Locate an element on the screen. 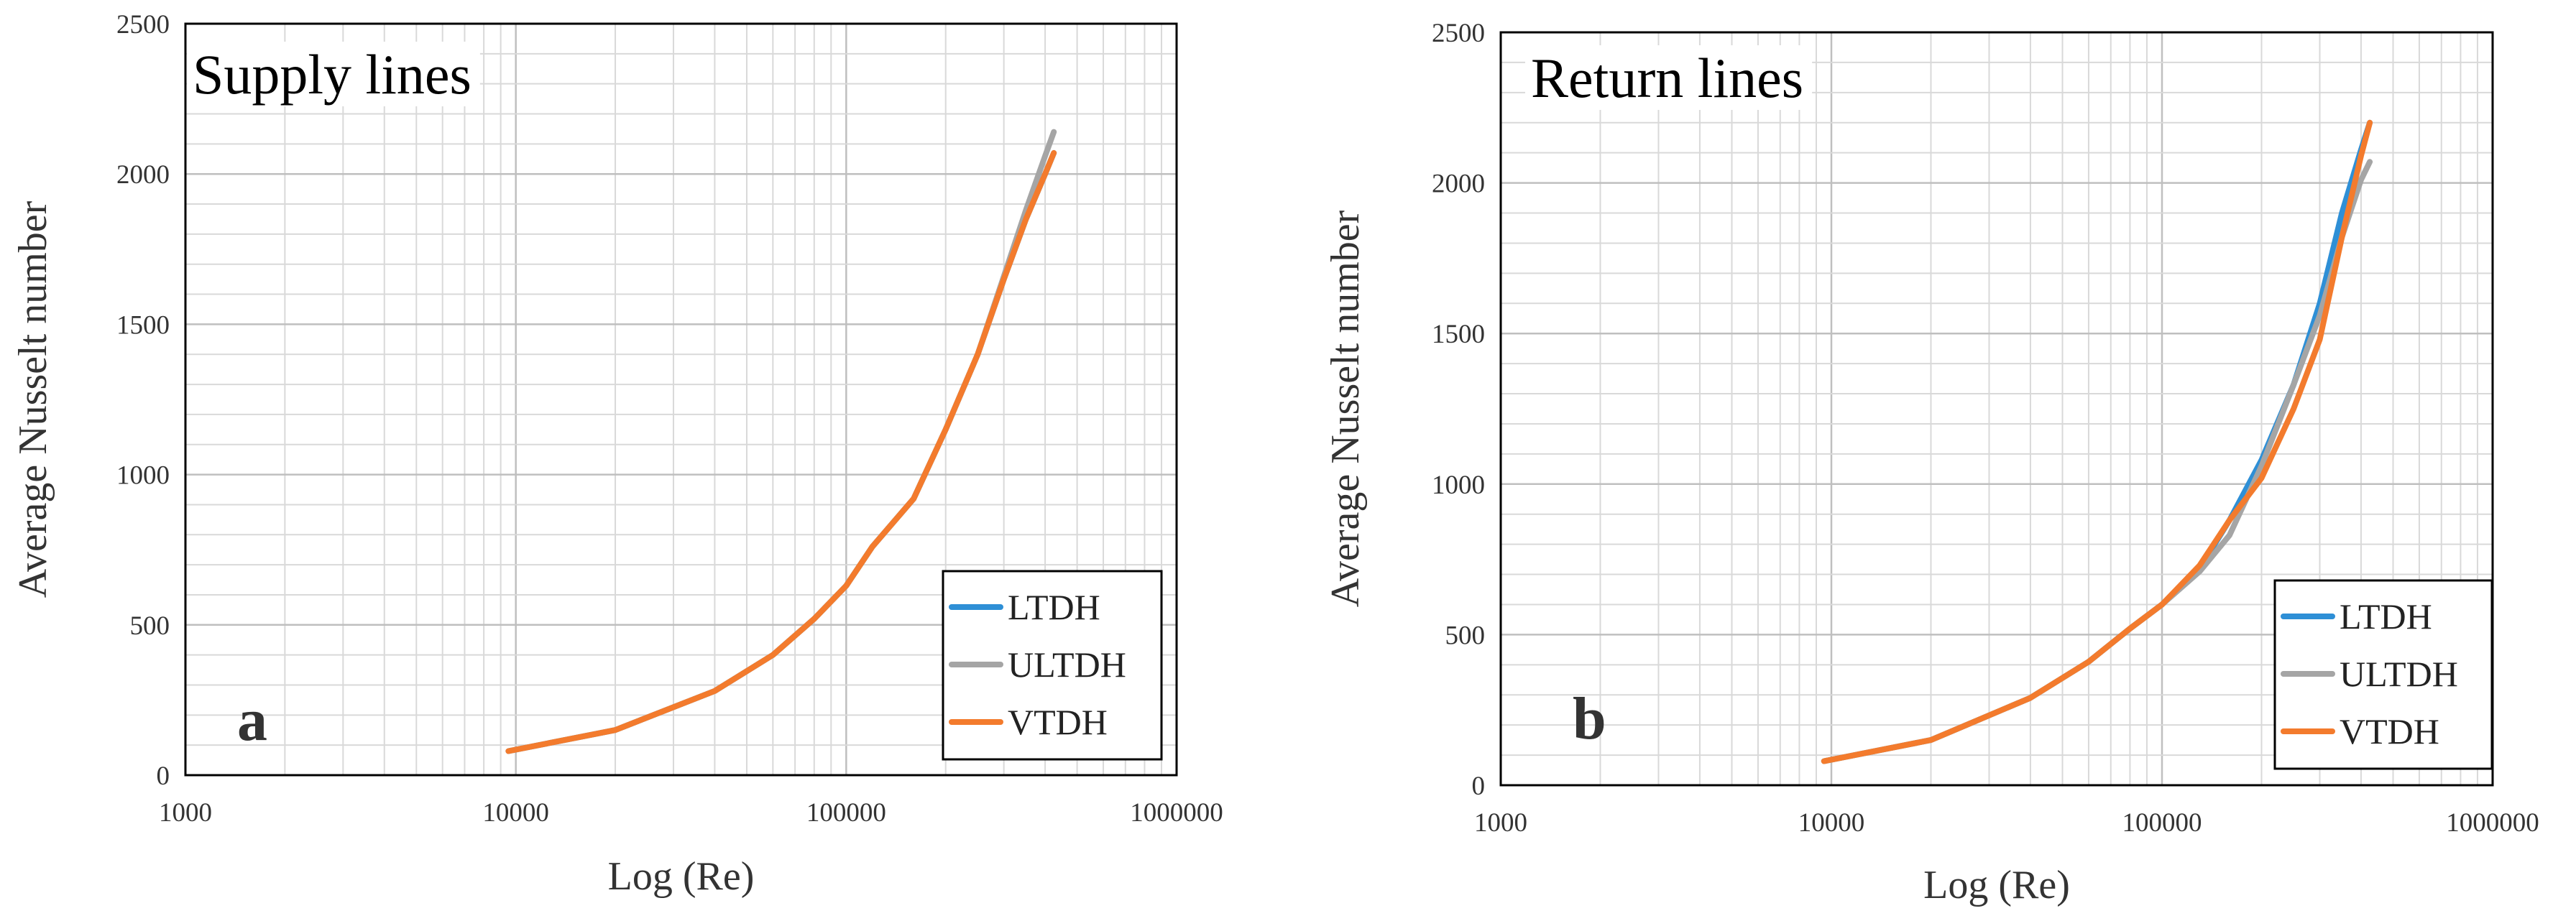  panel-title: Return lines is located at coordinates (1667, 78).